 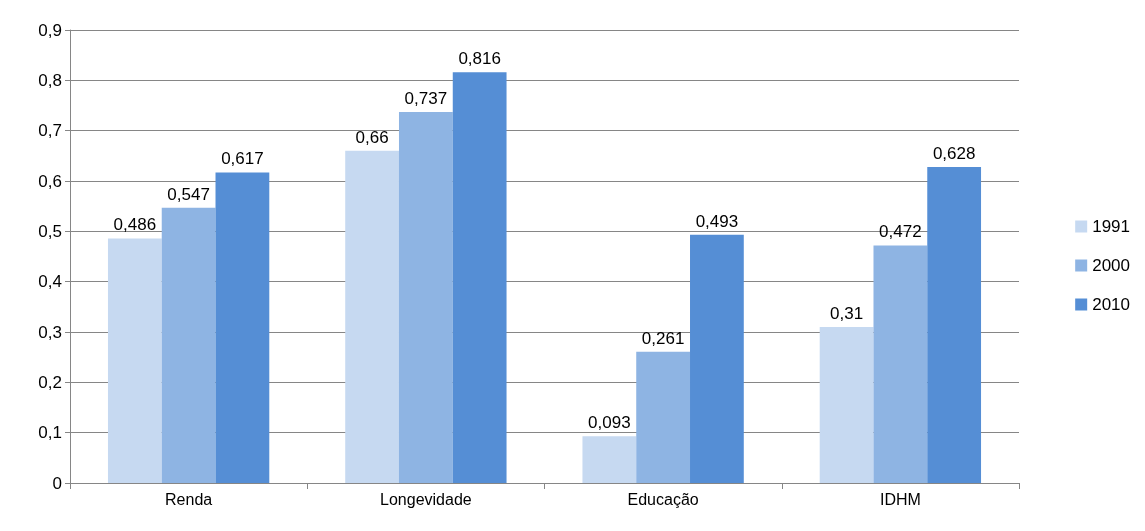 I want to click on x-tick-label: Renda, so click(x=189, y=499).